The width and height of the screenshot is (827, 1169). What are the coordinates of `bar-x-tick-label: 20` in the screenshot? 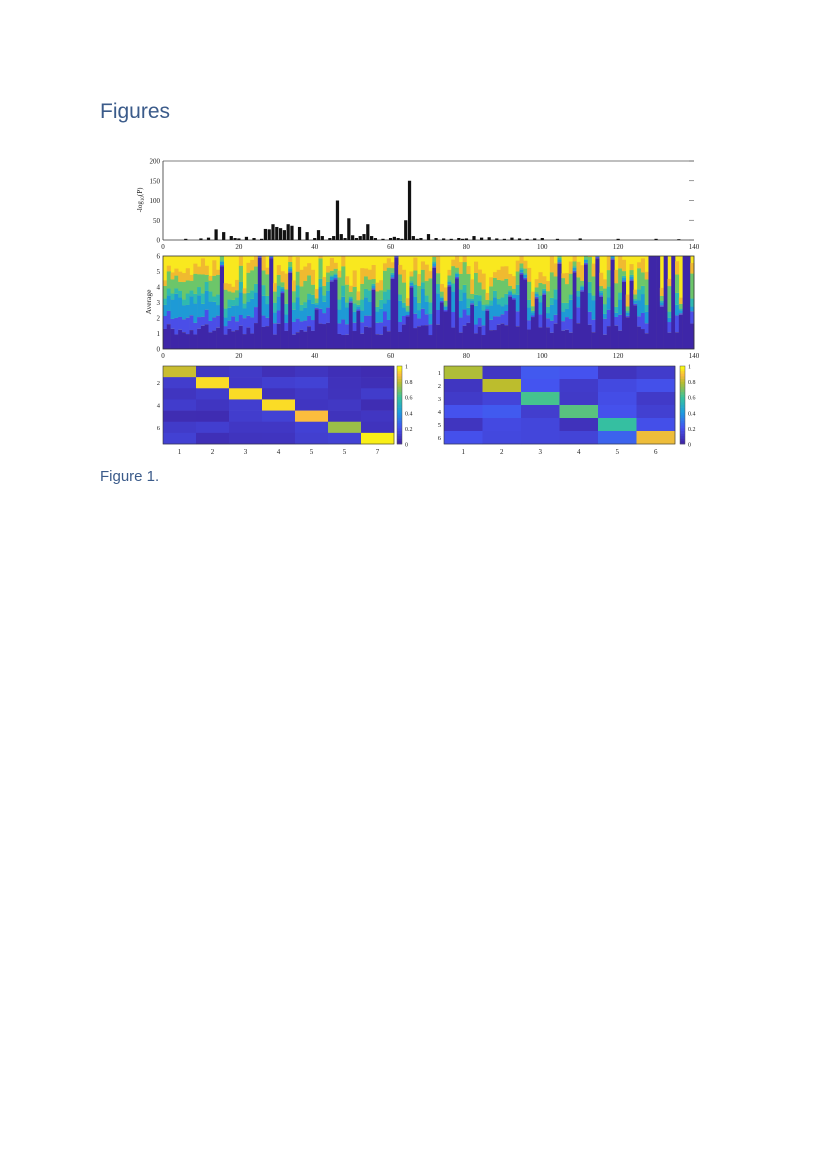 It's located at (239, 247).